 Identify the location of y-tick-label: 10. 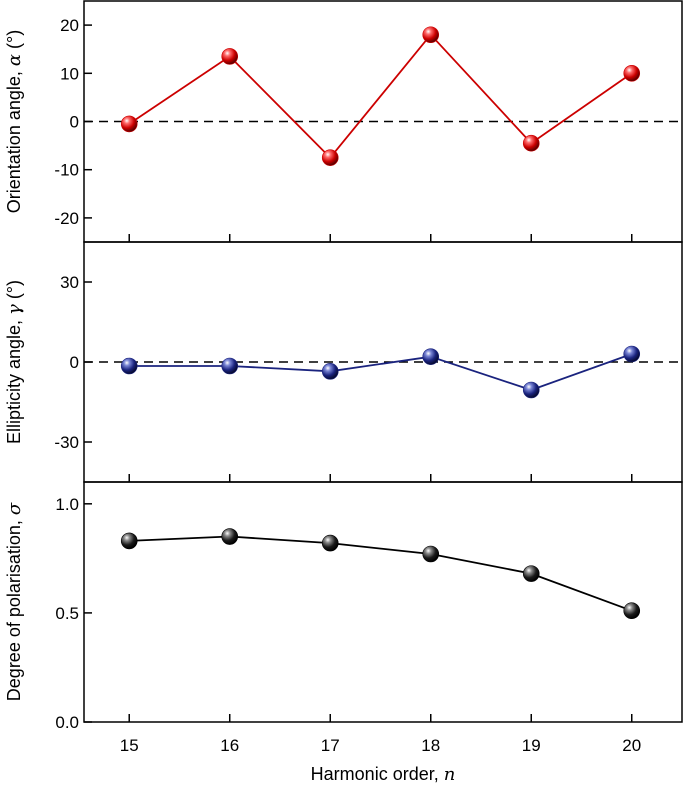
(69, 73).